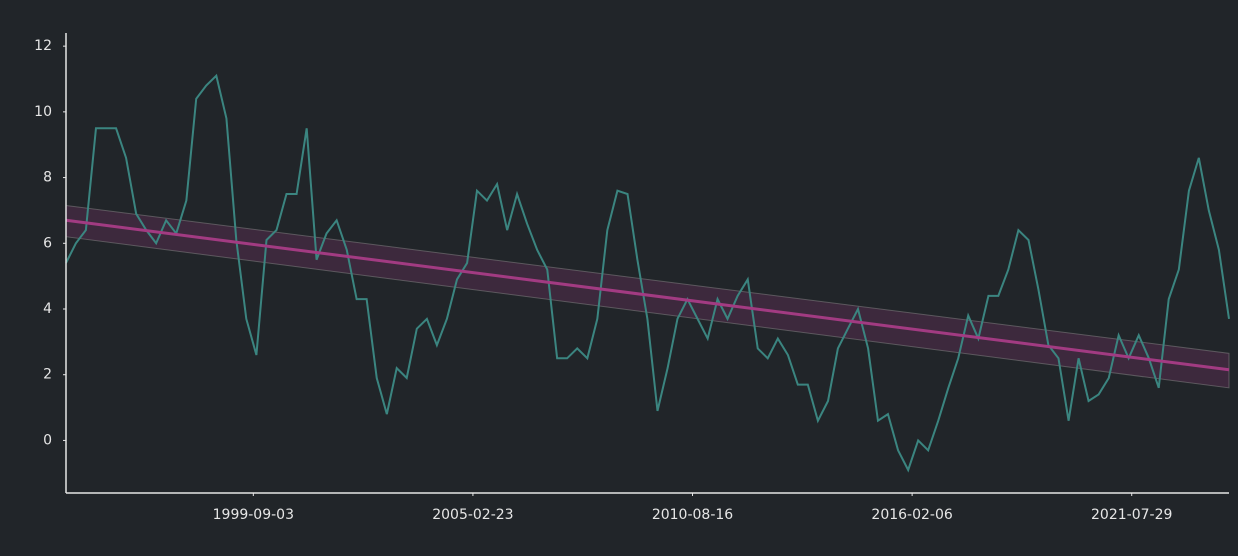 The width and height of the screenshot is (1238, 556). What do you see at coordinates (47, 178) in the screenshot?
I see `y-tick-label: 8` at bounding box center [47, 178].